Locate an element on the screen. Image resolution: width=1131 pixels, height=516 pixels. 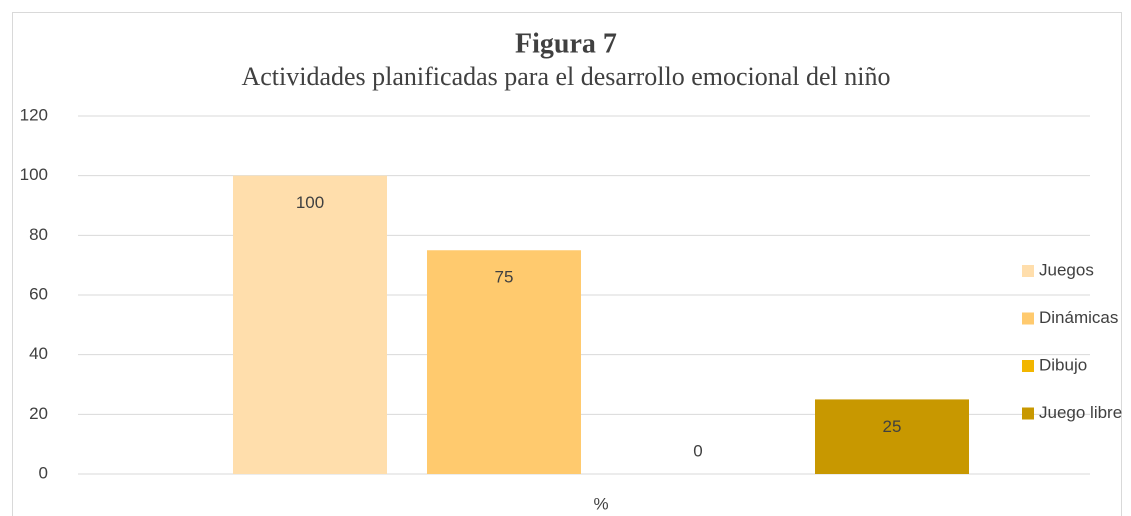
chart-title: Figura 7 is located at coordinates (566, 43).